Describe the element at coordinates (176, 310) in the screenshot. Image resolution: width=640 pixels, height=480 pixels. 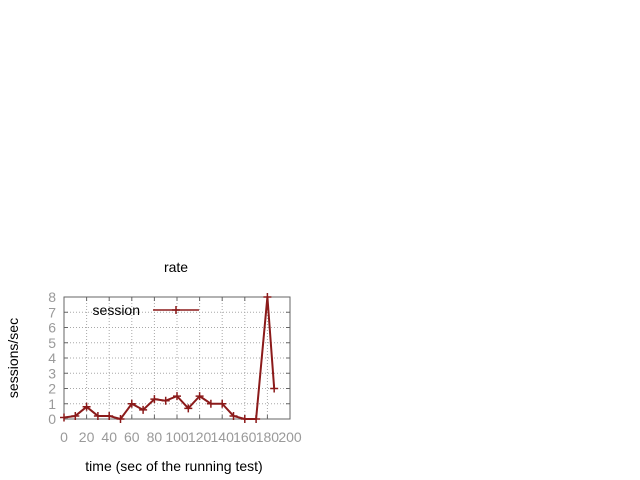
I see `legend-marker-session` at that location.